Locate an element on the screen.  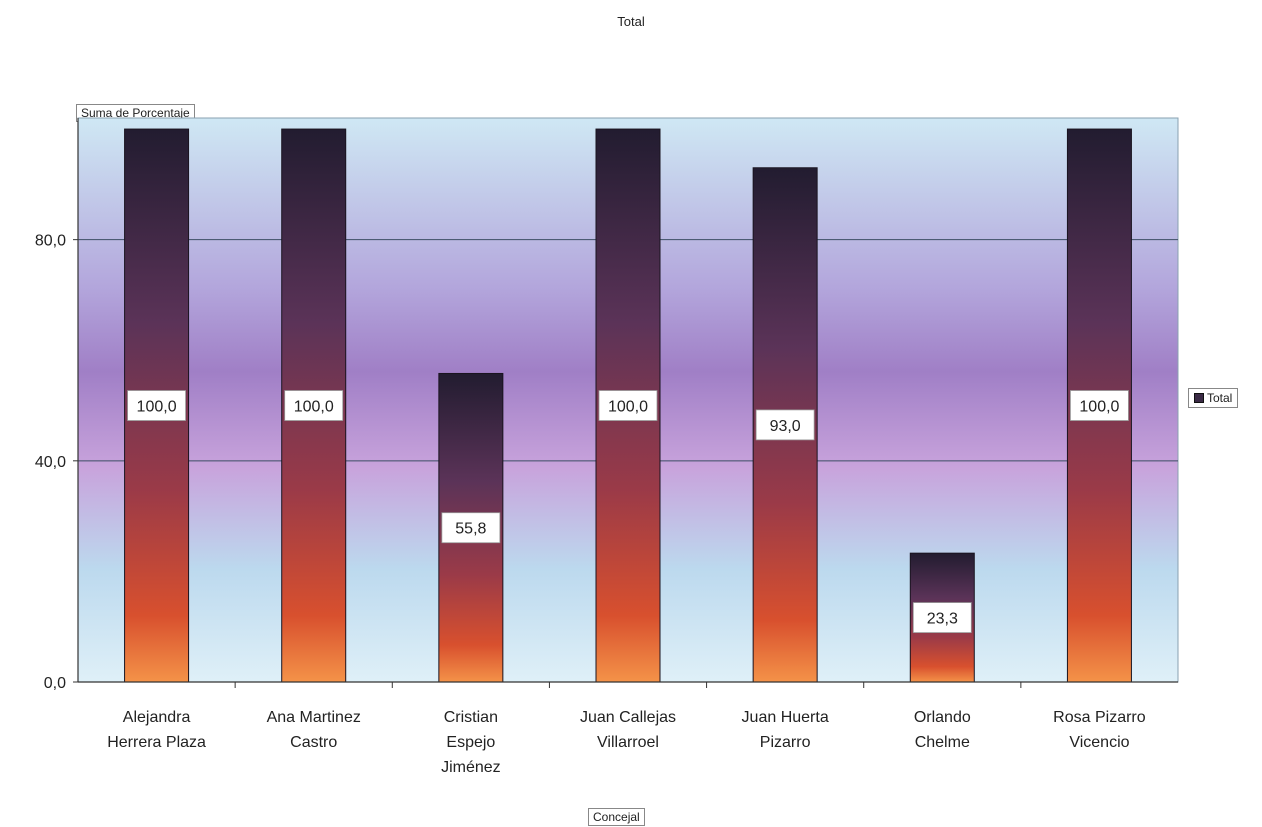
y-tick-label: 80,0 is located at coordinates (50, 241).